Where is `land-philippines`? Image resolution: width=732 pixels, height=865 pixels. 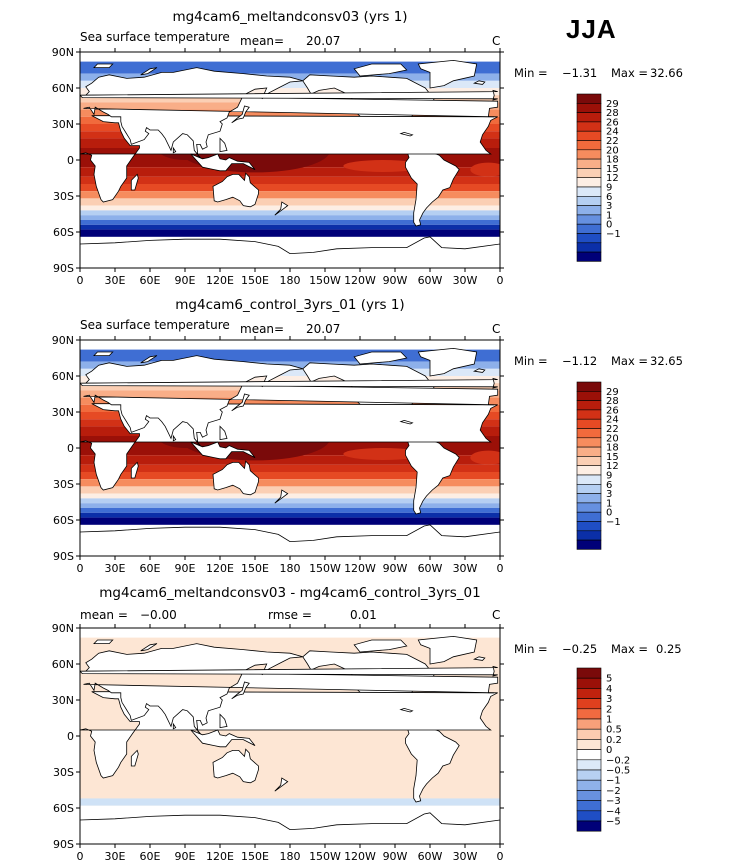 land-philippines is located at coordinates (223, 145).